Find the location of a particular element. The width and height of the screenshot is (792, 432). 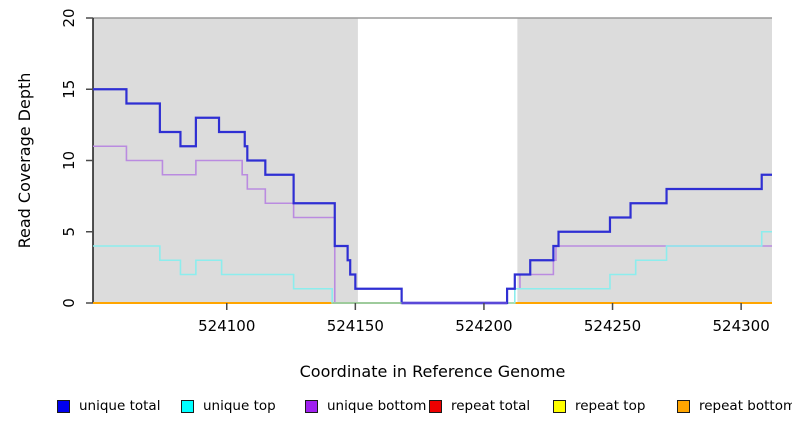

x-tick-label: 524100 is located at coordinates (226, 326).